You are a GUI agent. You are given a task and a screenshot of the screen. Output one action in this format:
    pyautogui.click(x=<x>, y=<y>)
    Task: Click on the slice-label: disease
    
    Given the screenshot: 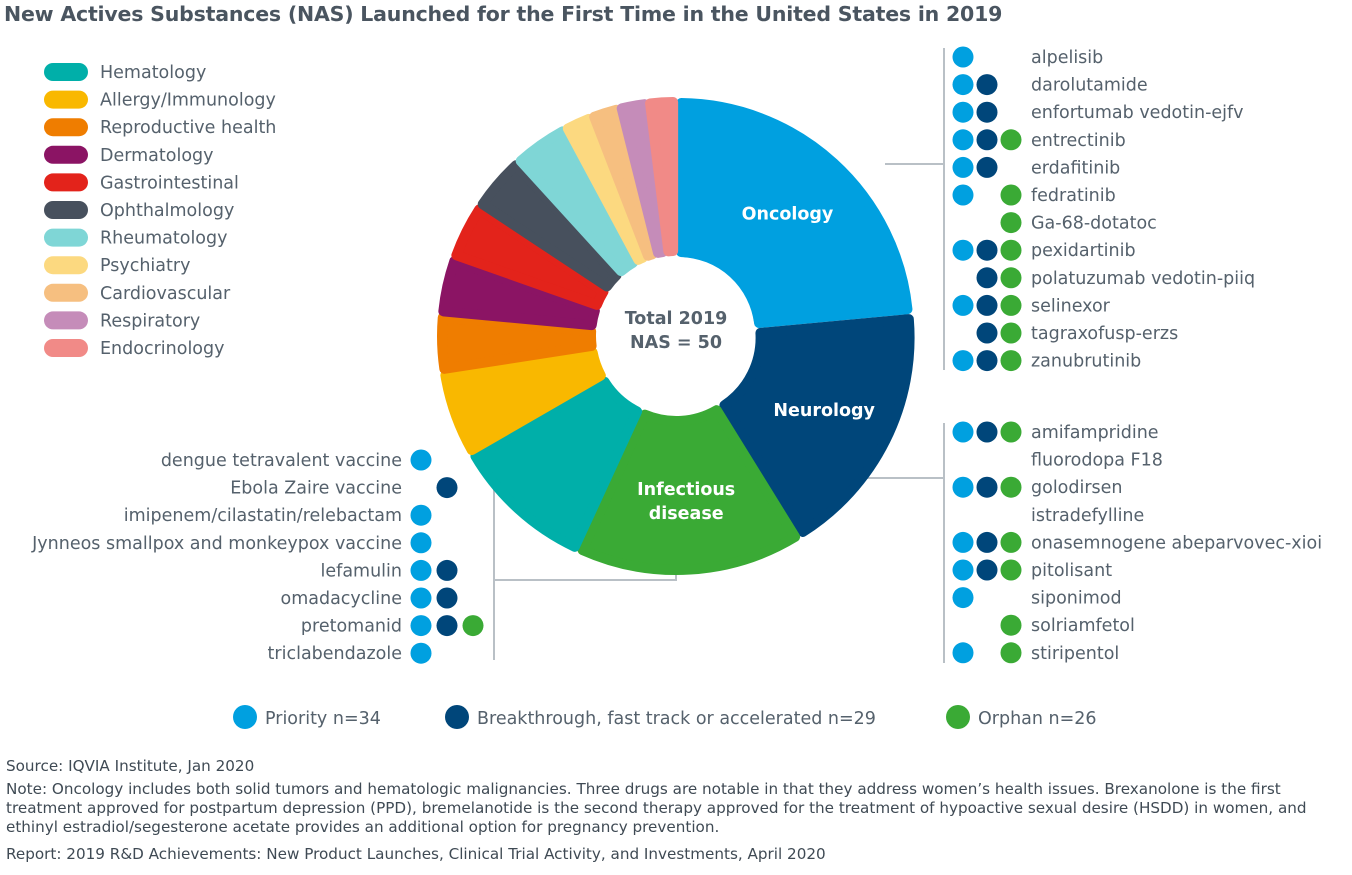 What is the action you would take?
    pyautogui.click(x=686, y=514)
    